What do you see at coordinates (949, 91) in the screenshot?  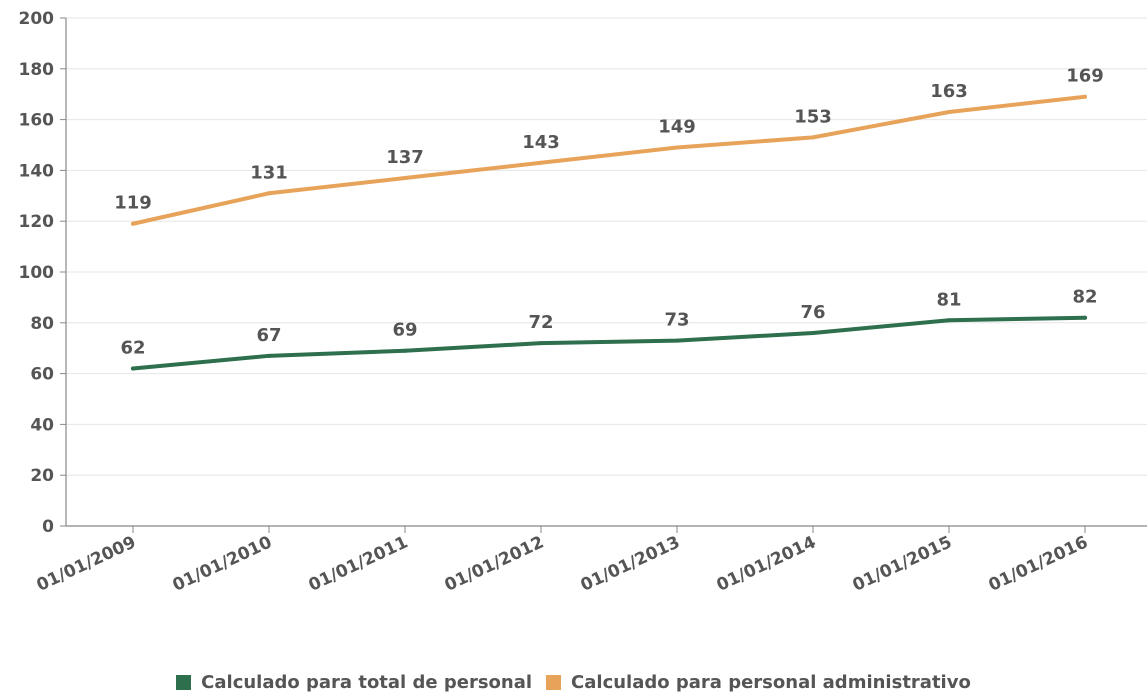 I see `data-label: 163` at bounding box center [949, 91].